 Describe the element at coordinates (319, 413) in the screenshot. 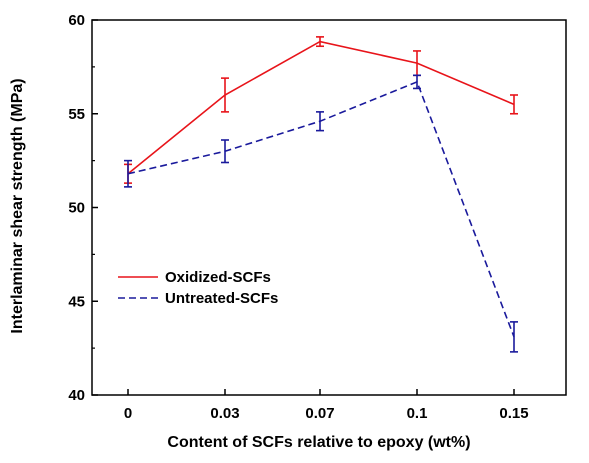

I see `x-tick-label: 0.07` at that location.